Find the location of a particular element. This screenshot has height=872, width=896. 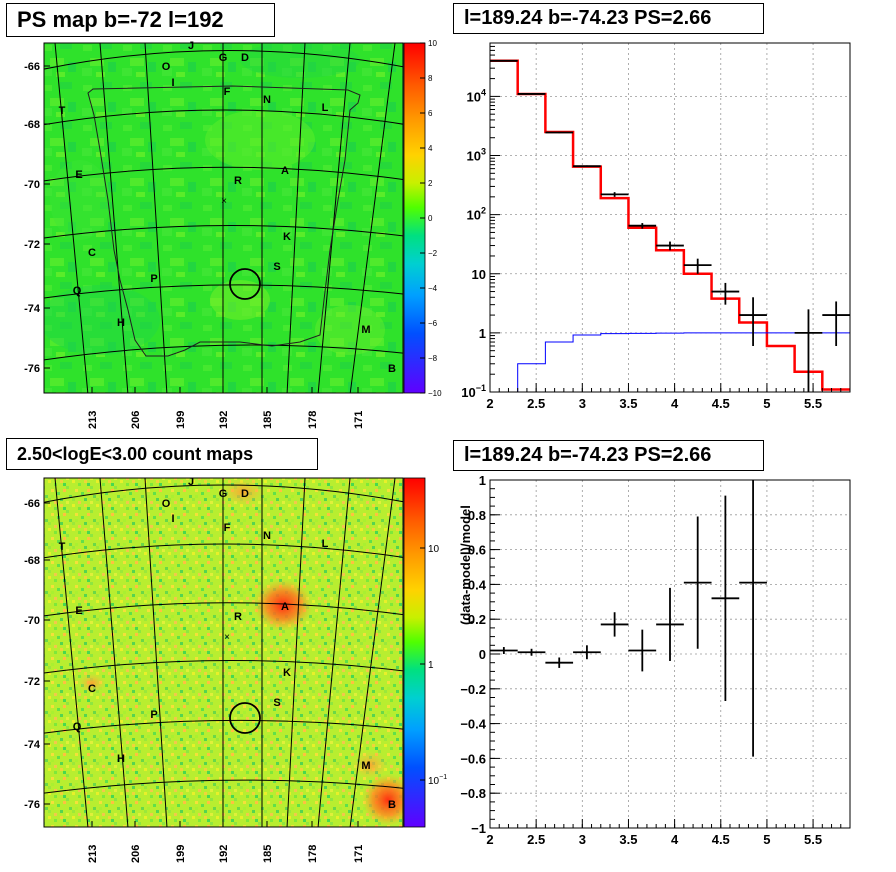

residual-series is located at coordinates (628, 618).